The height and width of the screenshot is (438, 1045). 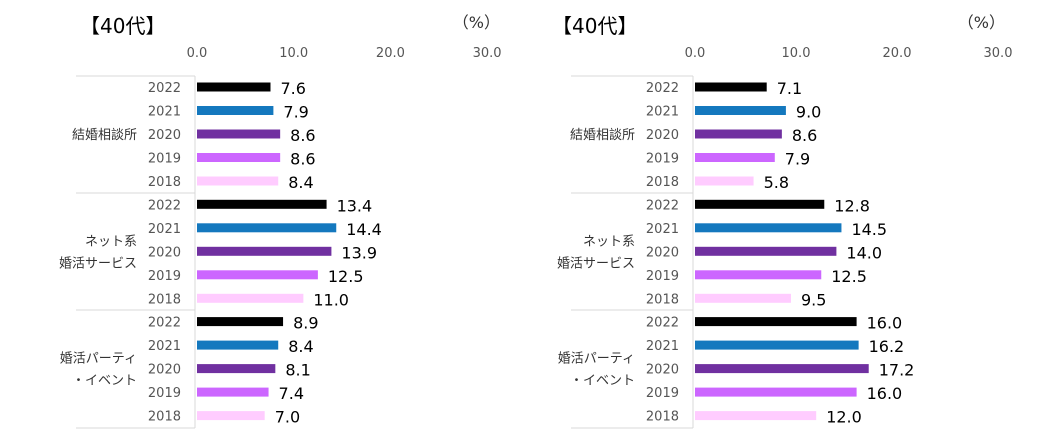 I want to click on data-label: 17.2, so click(x=897, y=370).